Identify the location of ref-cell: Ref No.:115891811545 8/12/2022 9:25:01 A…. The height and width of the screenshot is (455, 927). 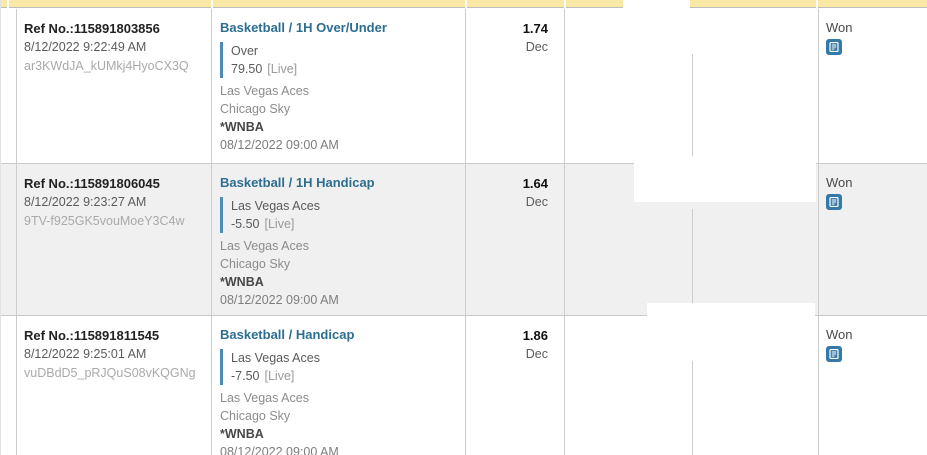
(113, 385).